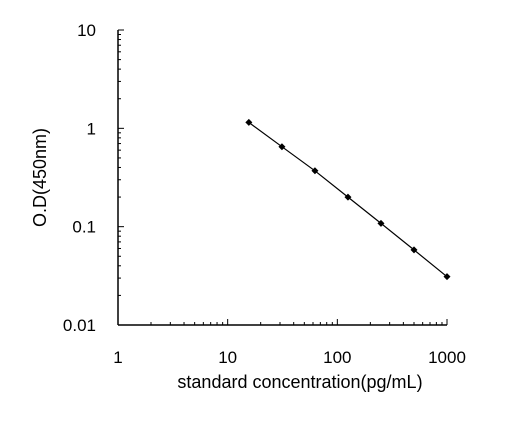 The height and width of the screenshot is (432, 514). I want to click on x-tick-labels: 1 10 100 1000, so click(289, 357).